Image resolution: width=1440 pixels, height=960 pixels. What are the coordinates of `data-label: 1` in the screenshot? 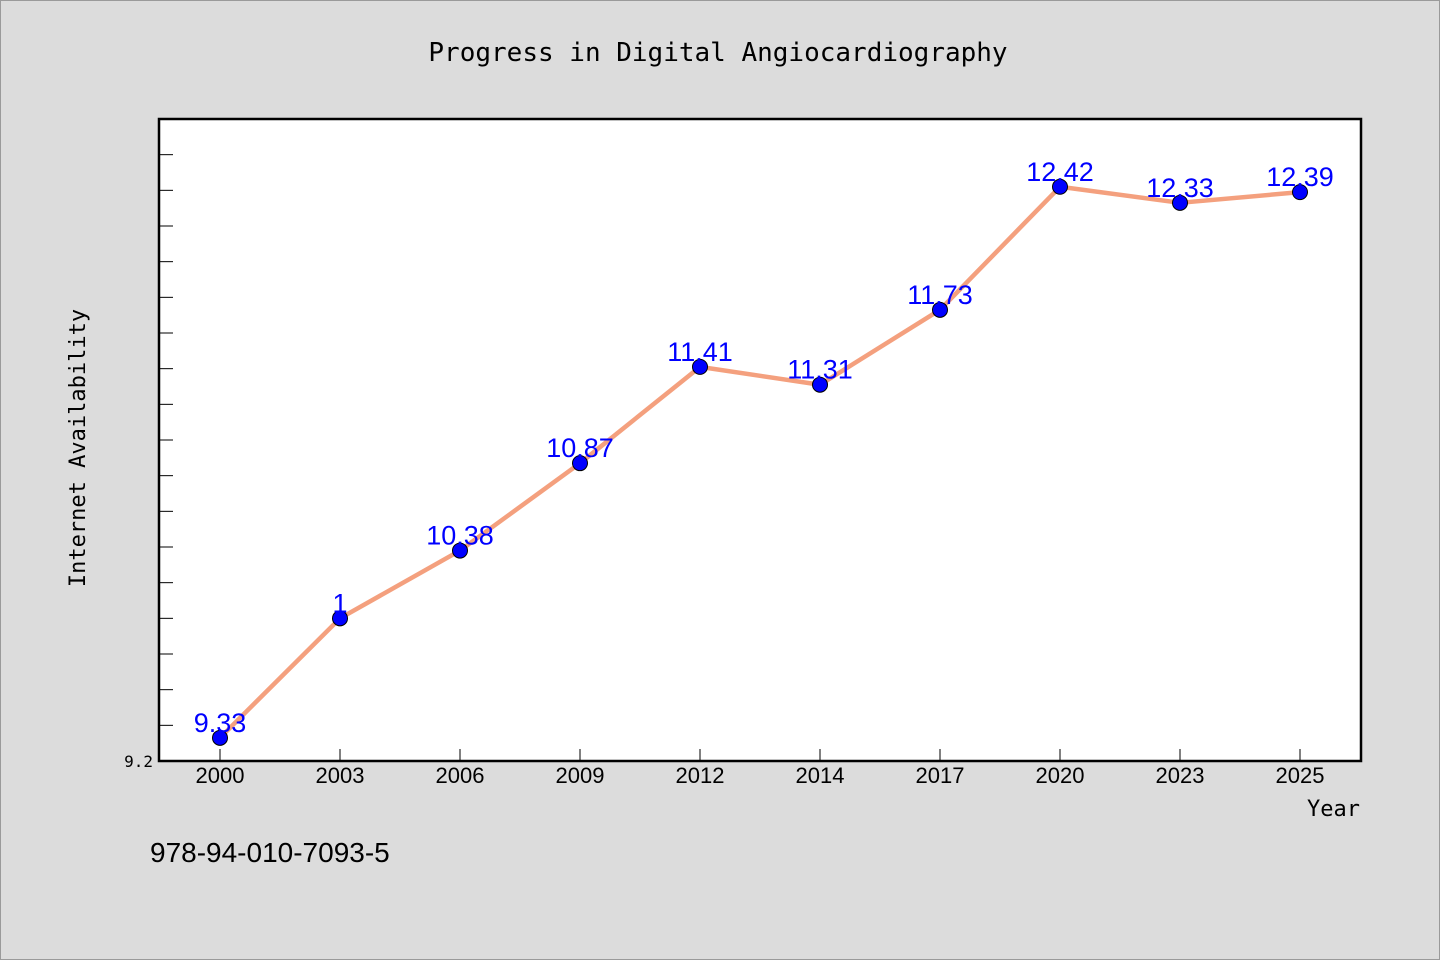 It's located at (339, 603).